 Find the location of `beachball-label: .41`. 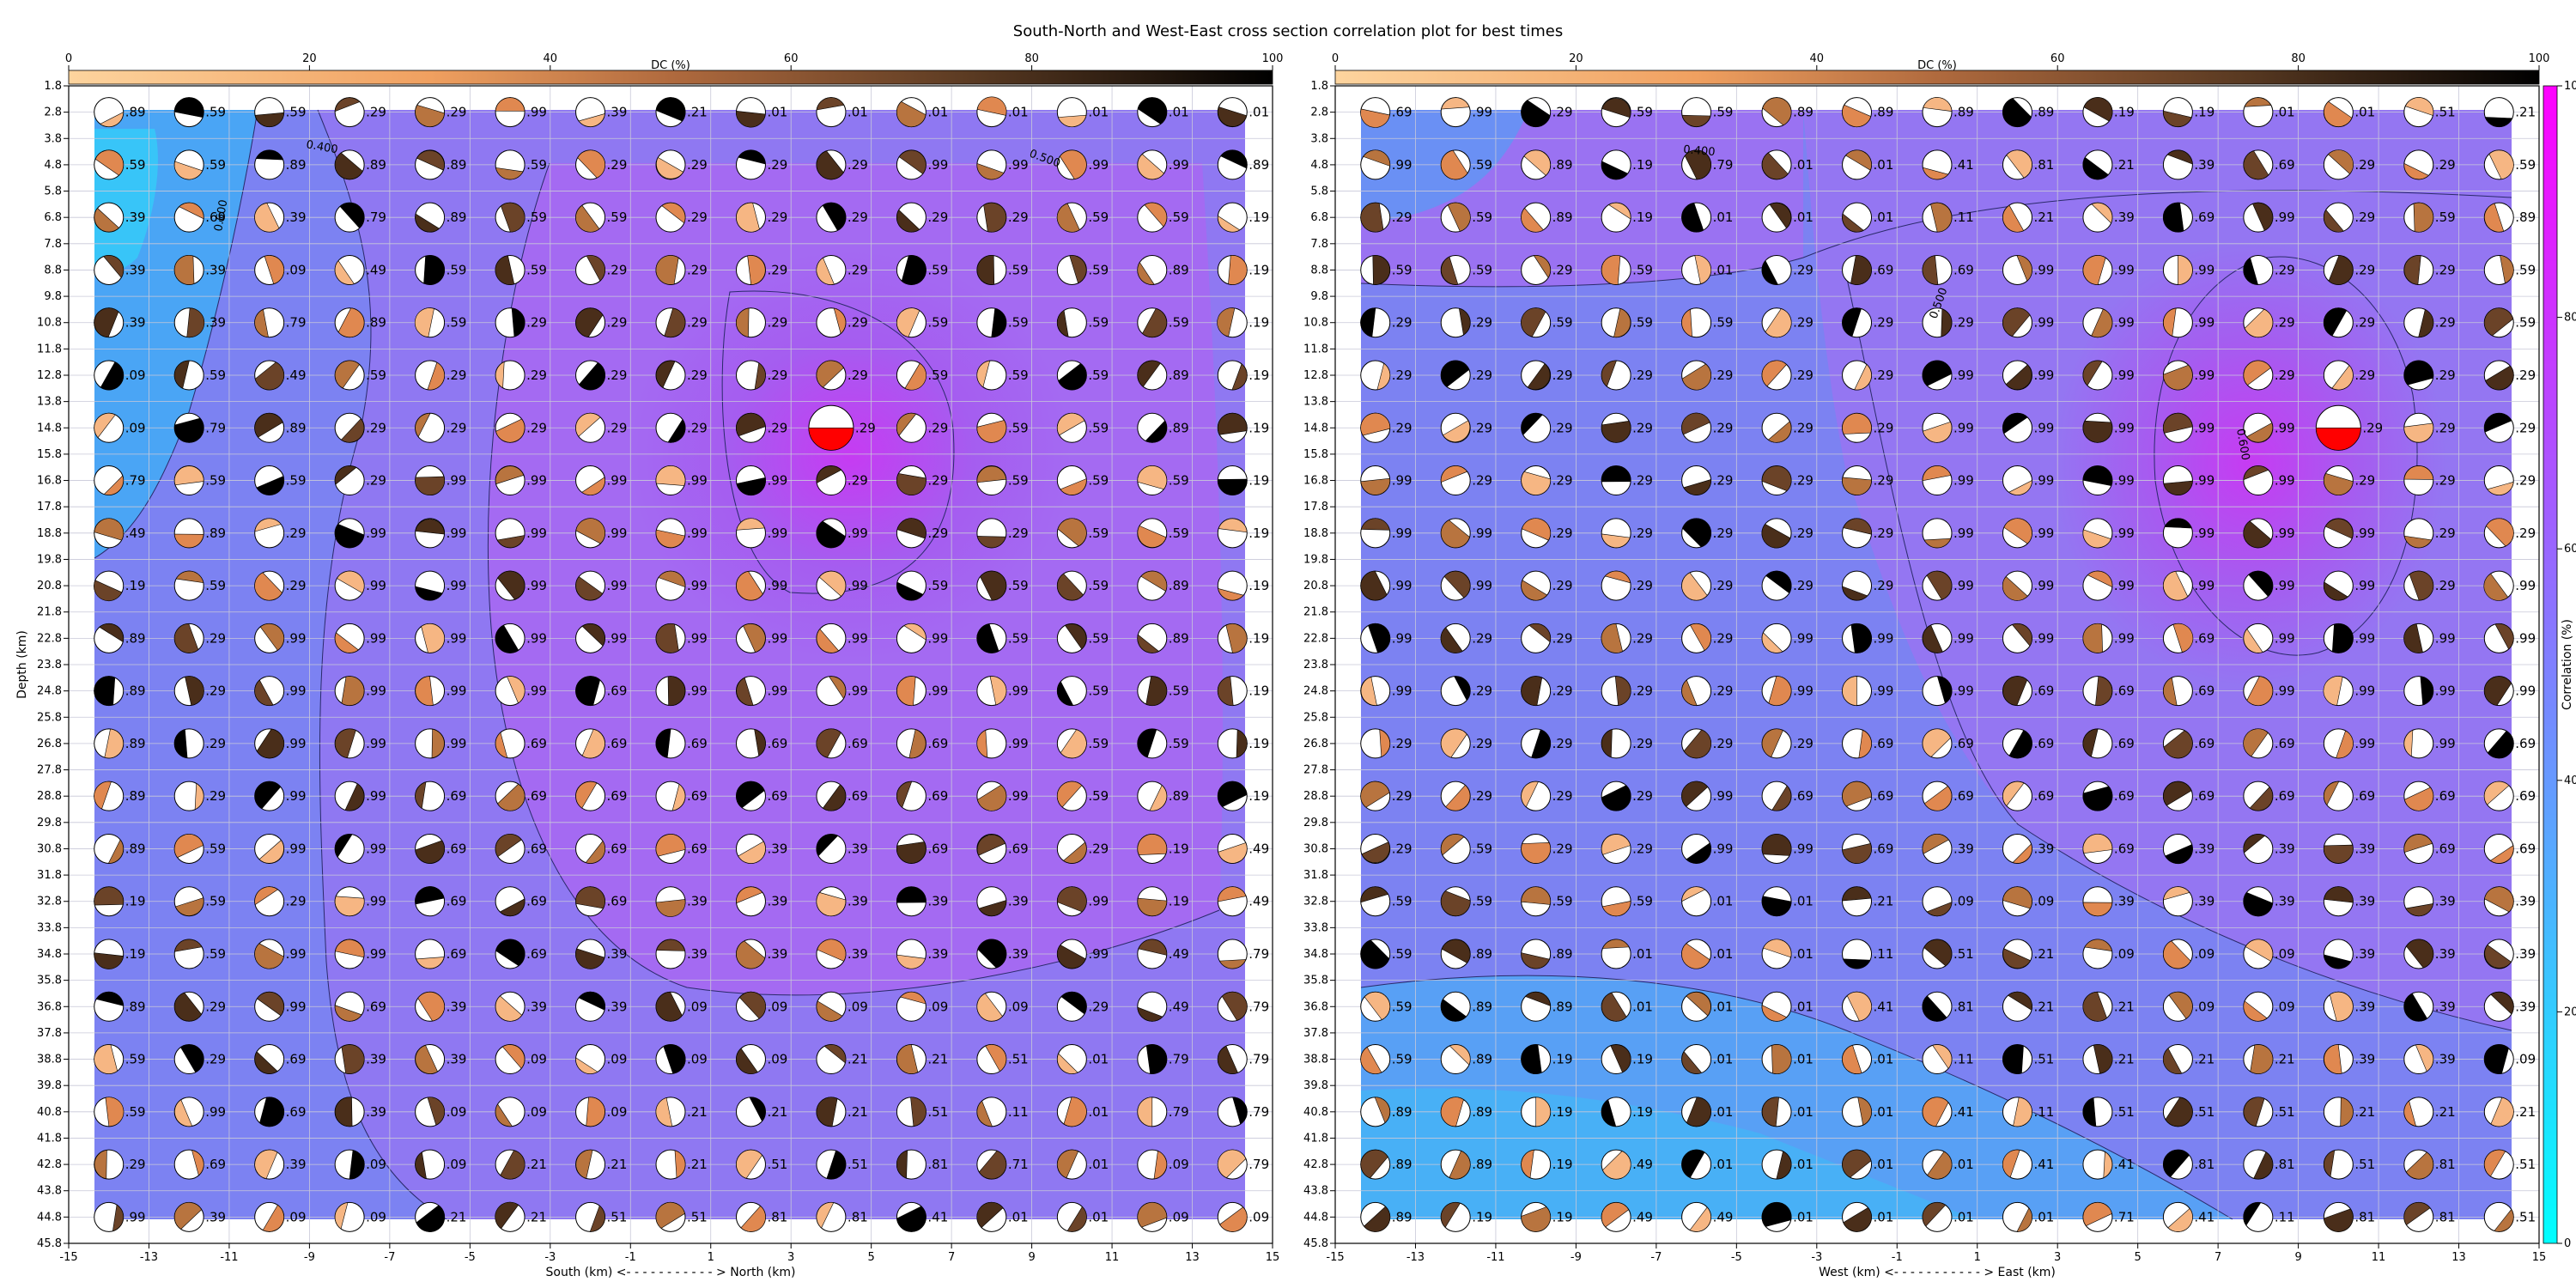

beachball-label: .41 is located at coordinates (2124, 1164).